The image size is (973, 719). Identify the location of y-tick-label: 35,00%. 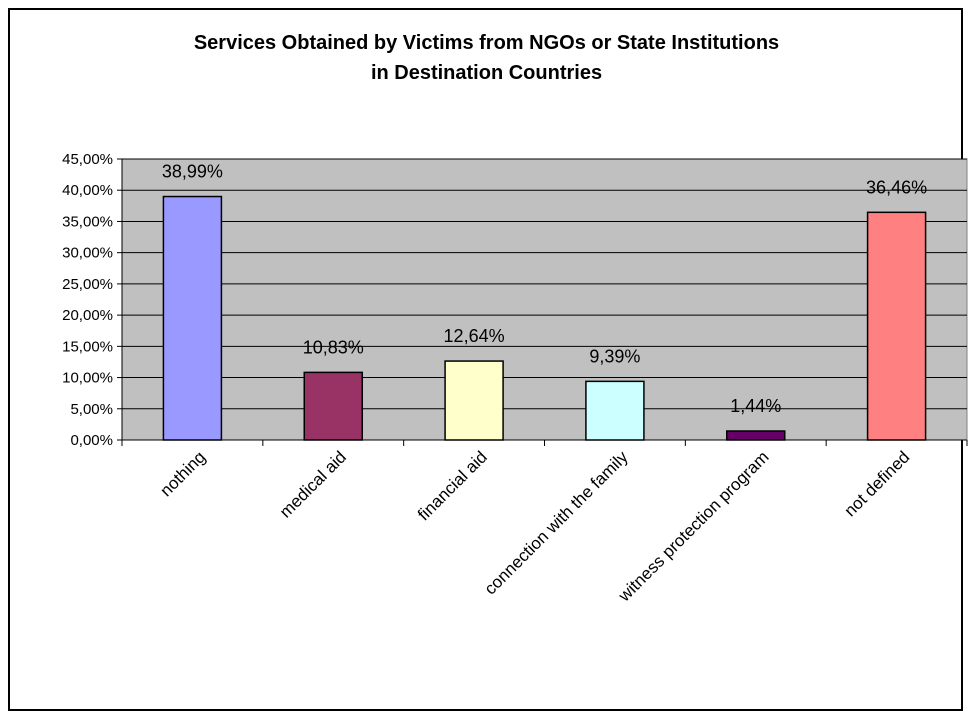
(87, 221).